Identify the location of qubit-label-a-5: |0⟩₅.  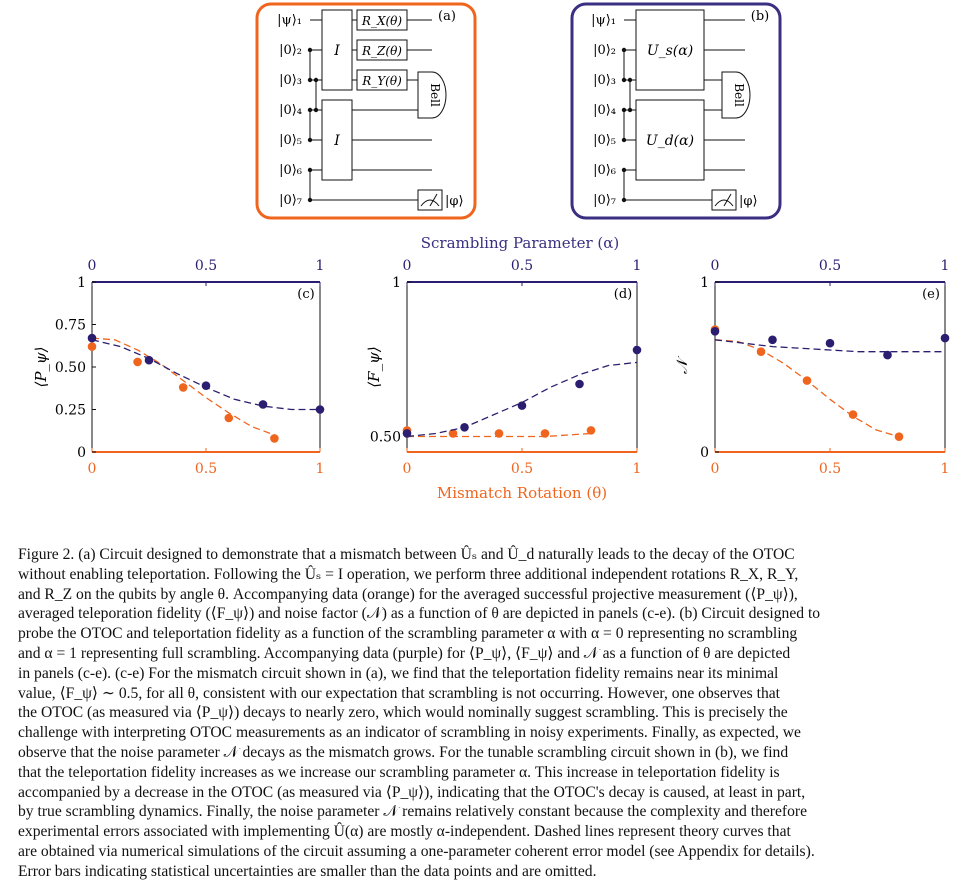
(290, 140).